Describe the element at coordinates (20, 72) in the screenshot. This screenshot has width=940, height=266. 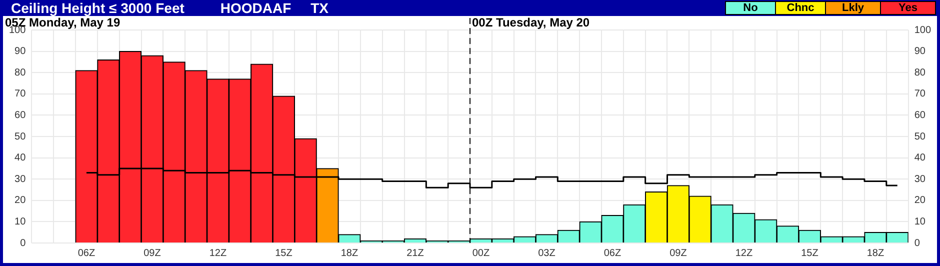
I see `y-tick-label: 80` at that location.